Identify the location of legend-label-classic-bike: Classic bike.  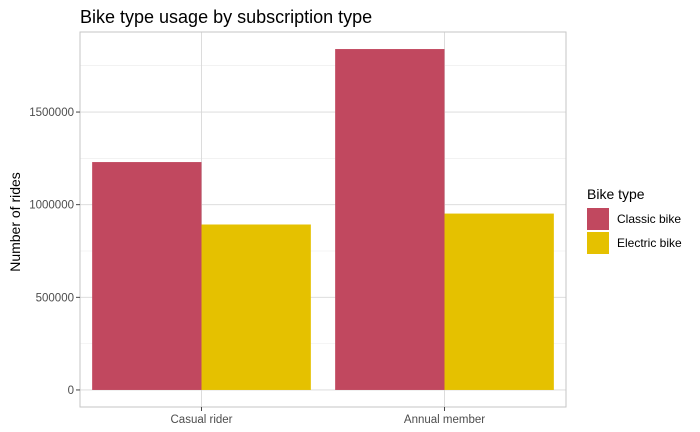
(649, 219).